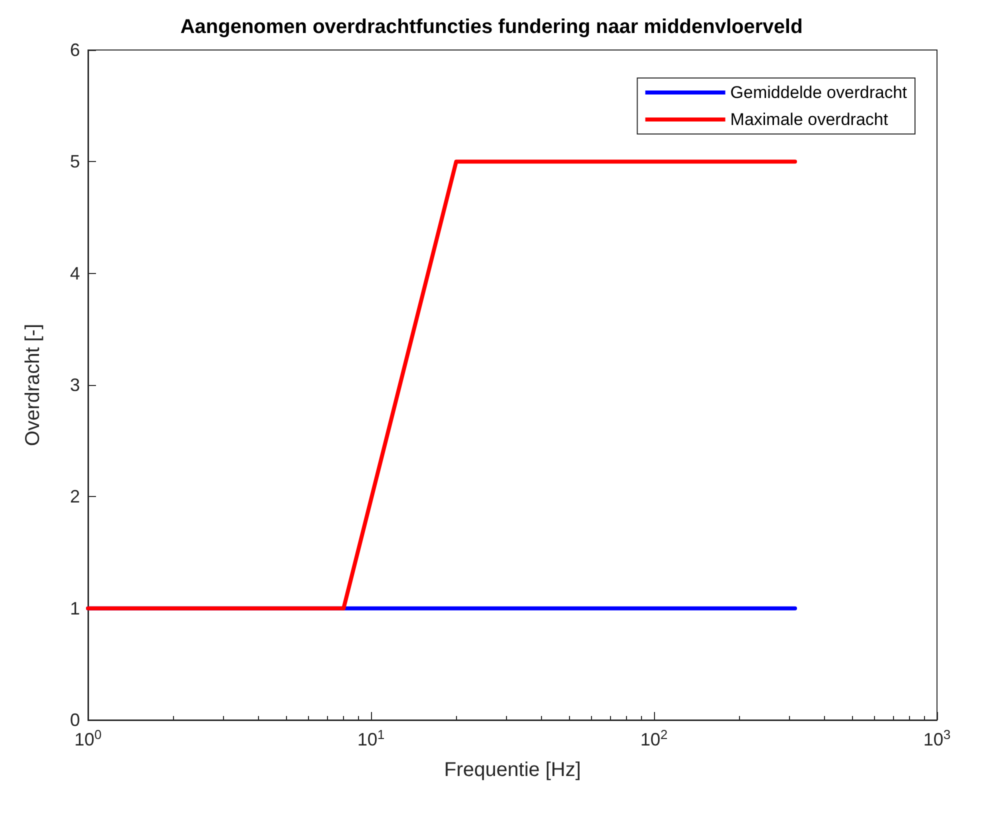 The width and height of the screenshot is (983, 820). Describe the element at coordinates (75, 50) in the screenshot. I see `y-tick-label: 6` at that location.